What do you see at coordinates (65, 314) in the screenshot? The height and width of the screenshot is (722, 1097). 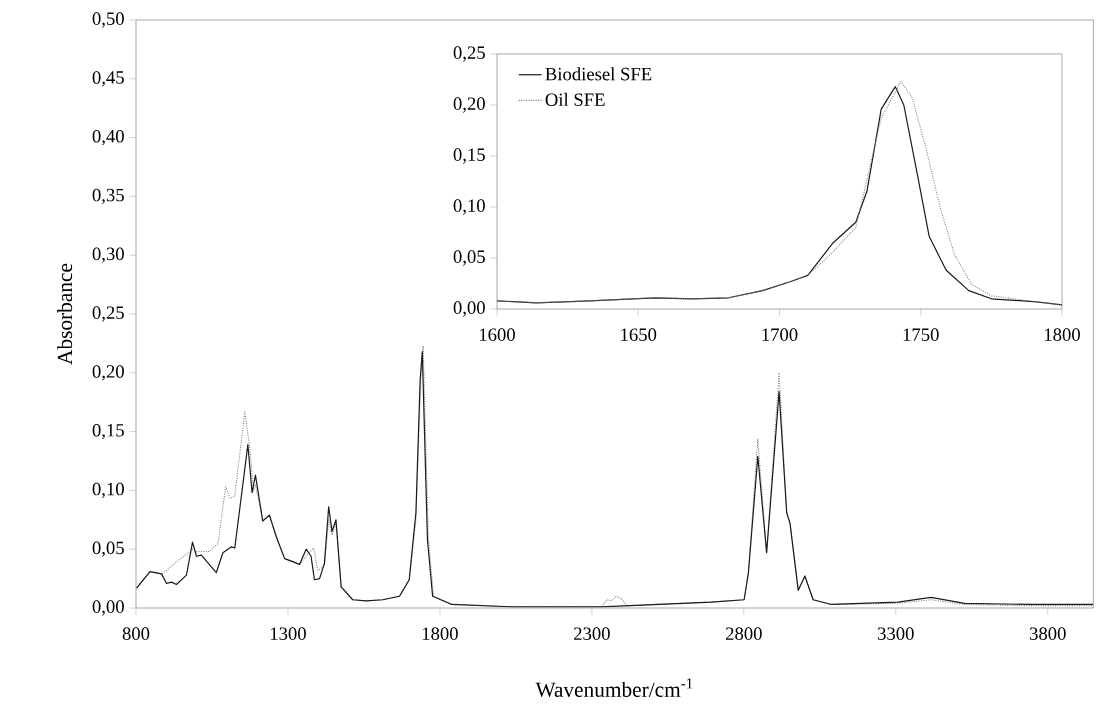 I see `y-axis-title: Absorbance` at bounding box center [65, 314].